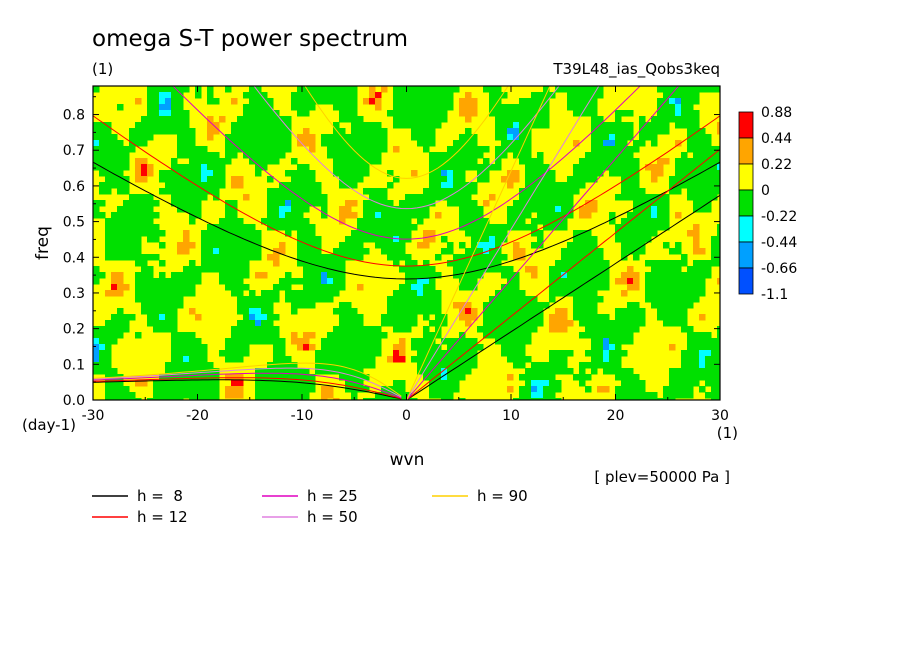  I want to click on y-tick-label: 0.3, so click(74, 294).